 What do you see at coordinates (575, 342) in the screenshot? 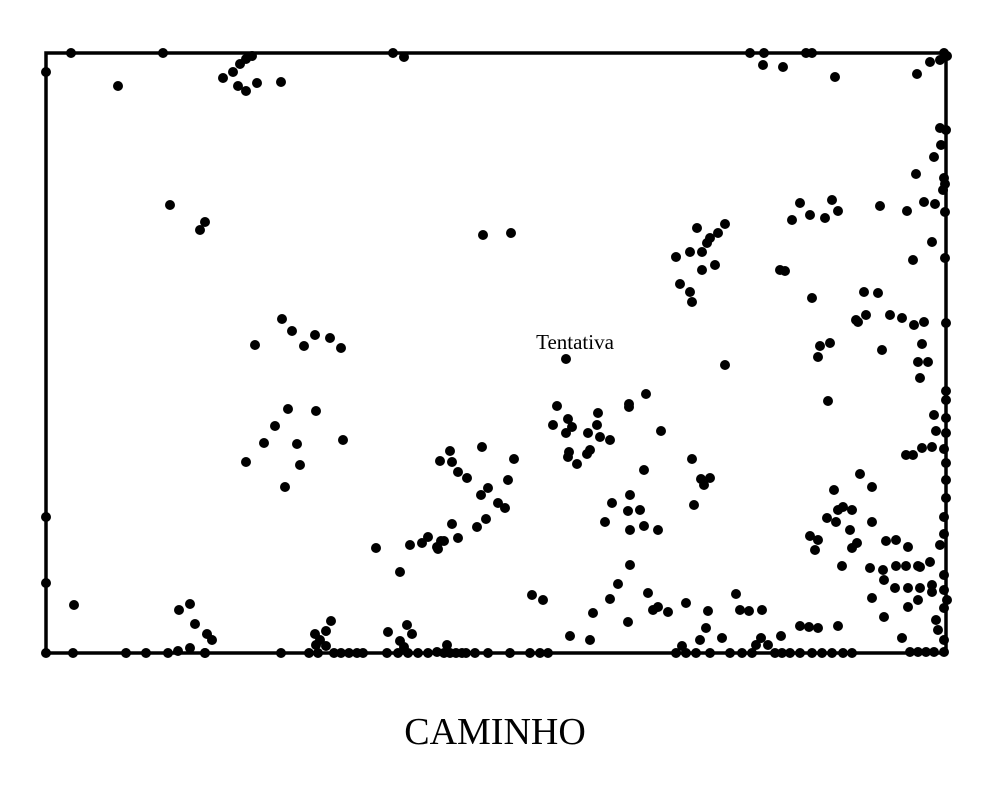
I see `tentativa-label: Tentativa` at bounding box center [575, 342].